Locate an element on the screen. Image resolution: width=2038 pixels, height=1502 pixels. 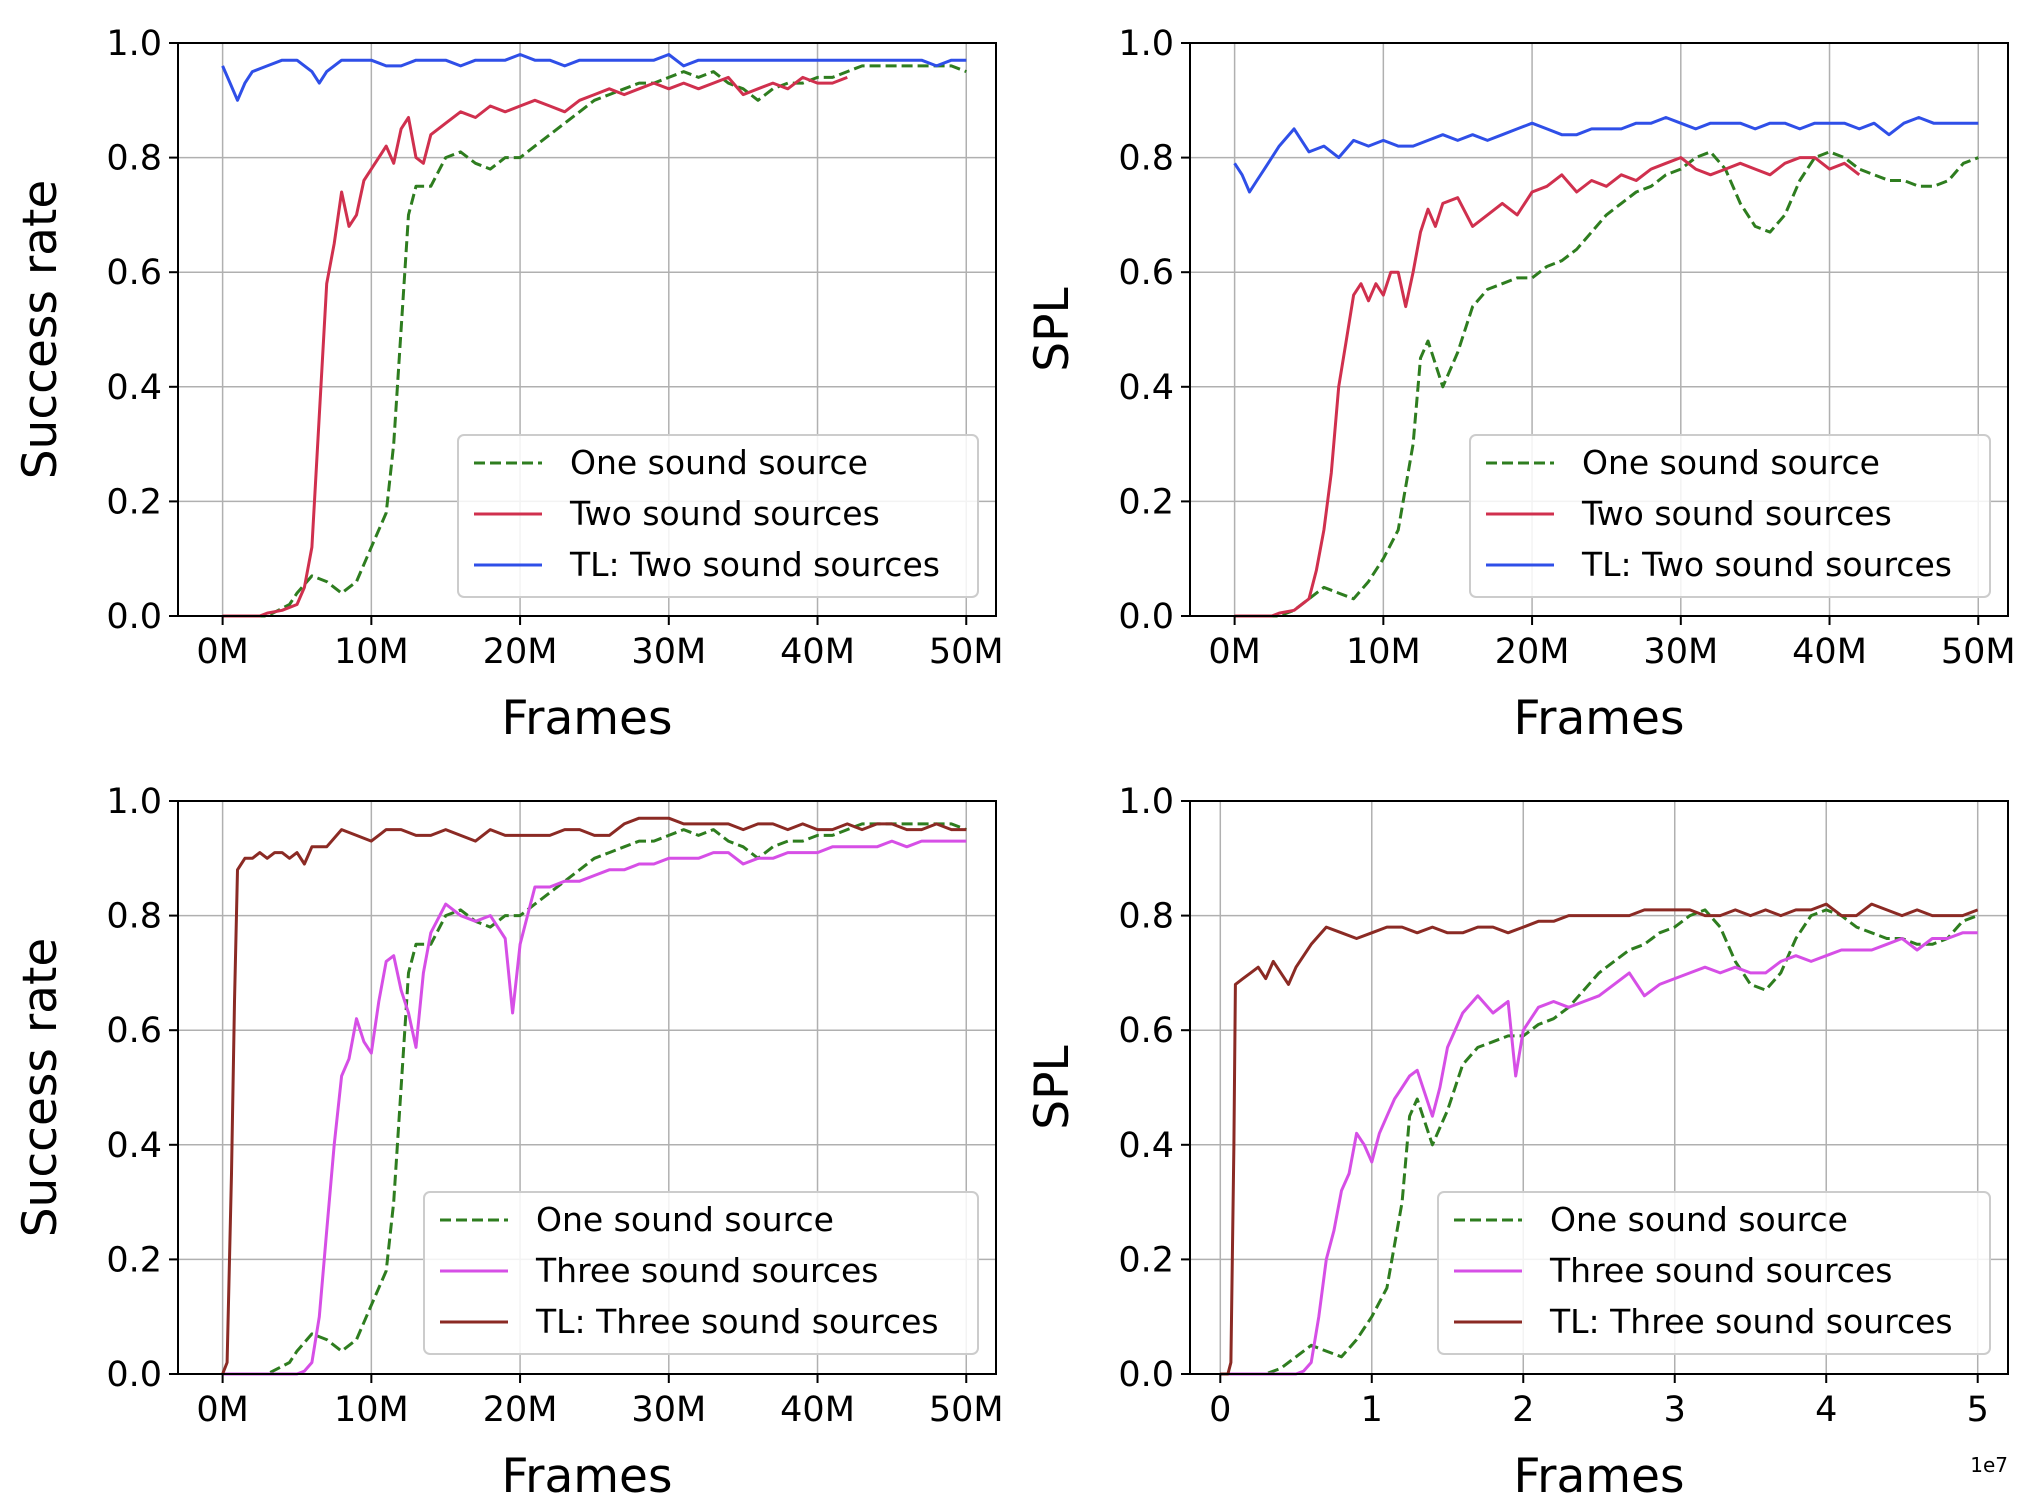
x-tick-label: 0 is located at coordinates (1220, 1410).